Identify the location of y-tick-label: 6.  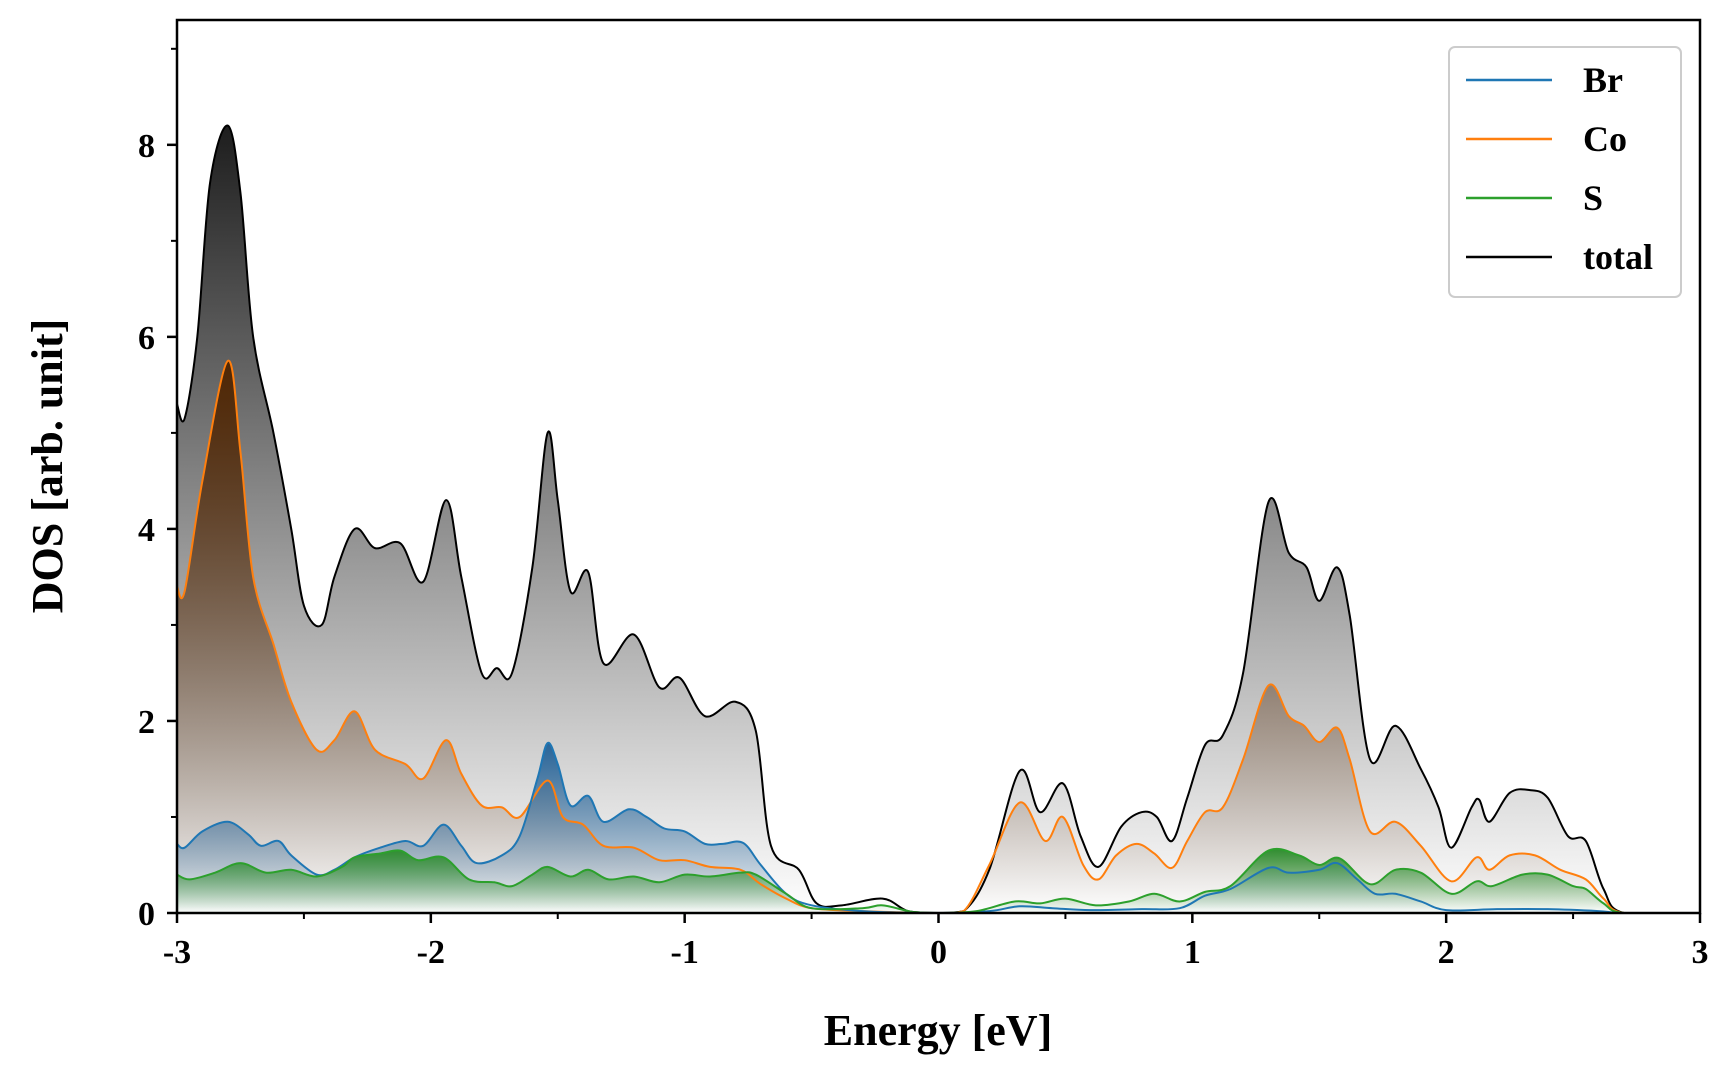
(146, 338).